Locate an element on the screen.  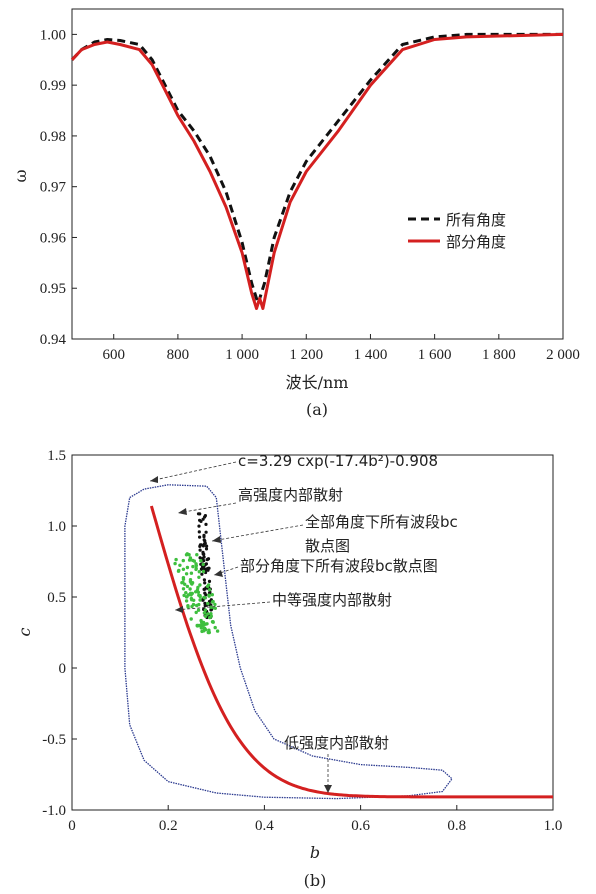
chart-b-ylabel: c is located at coordinates (24, 631).